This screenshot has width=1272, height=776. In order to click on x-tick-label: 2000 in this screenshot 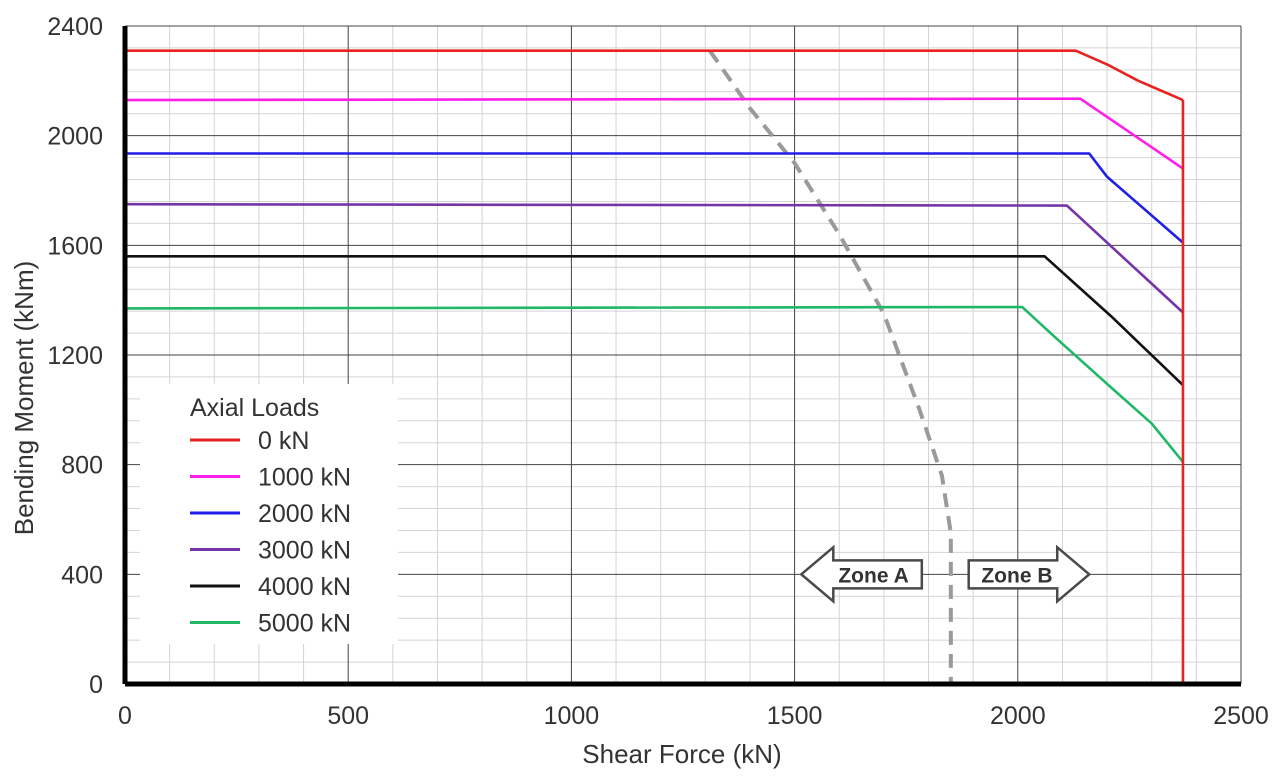, I will do `click(1018, 716)`.